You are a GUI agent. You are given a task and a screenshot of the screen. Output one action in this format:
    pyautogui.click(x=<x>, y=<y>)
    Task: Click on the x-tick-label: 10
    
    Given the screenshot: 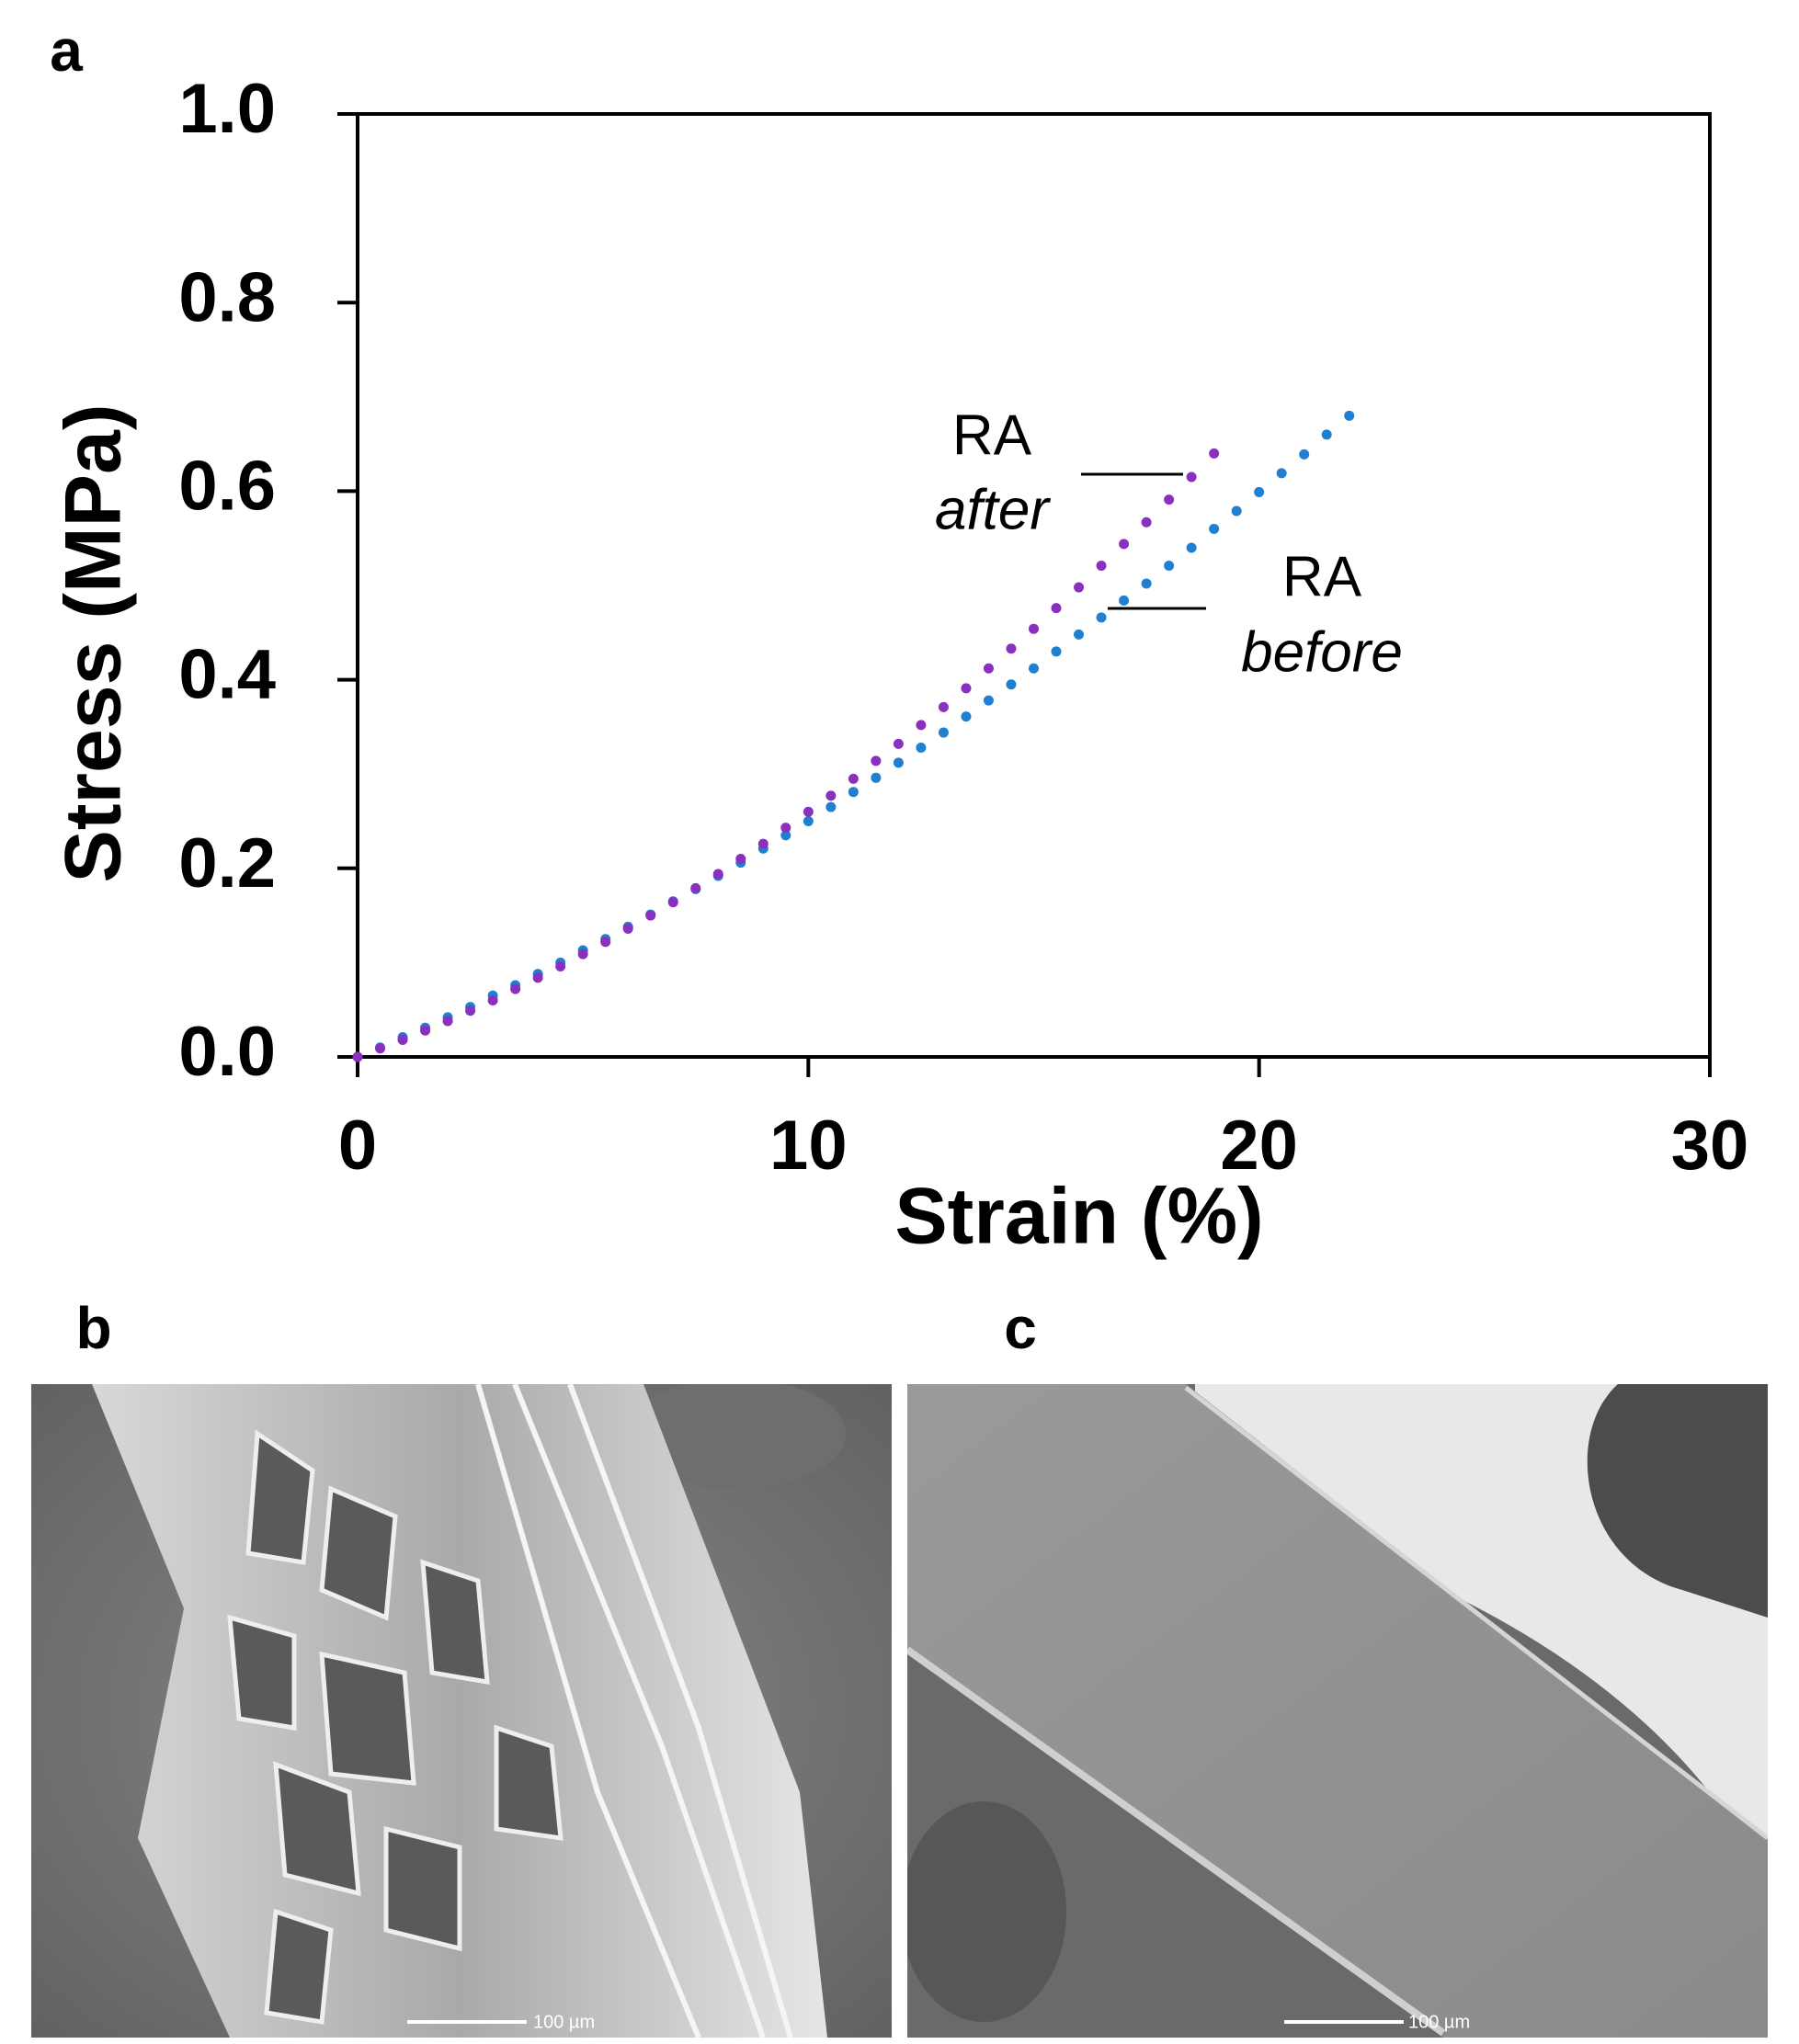 What is the action you would take?
    pyautogui.click(x=808, y=1146)
    